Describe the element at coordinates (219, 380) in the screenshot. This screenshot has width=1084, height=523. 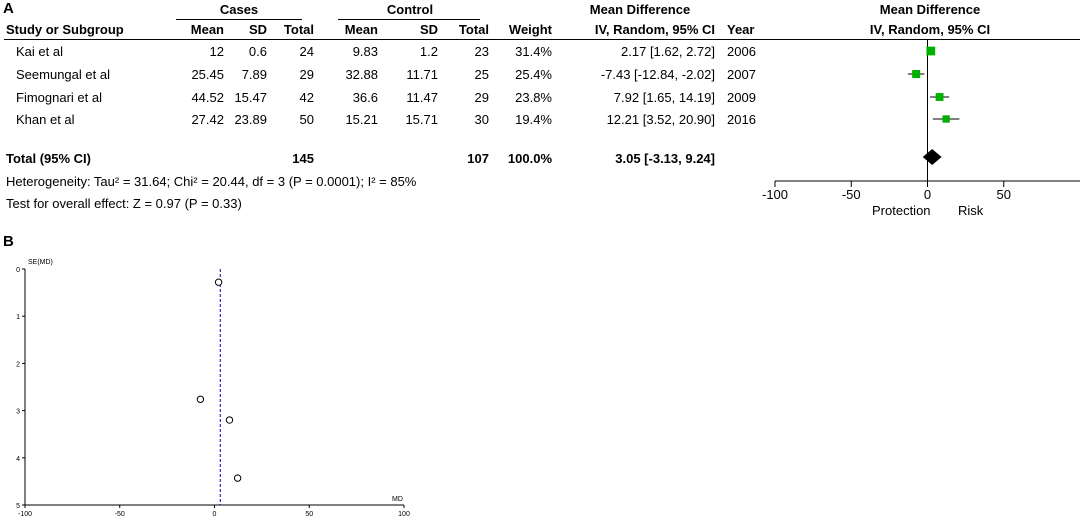
I see `funnel-points` at that location.